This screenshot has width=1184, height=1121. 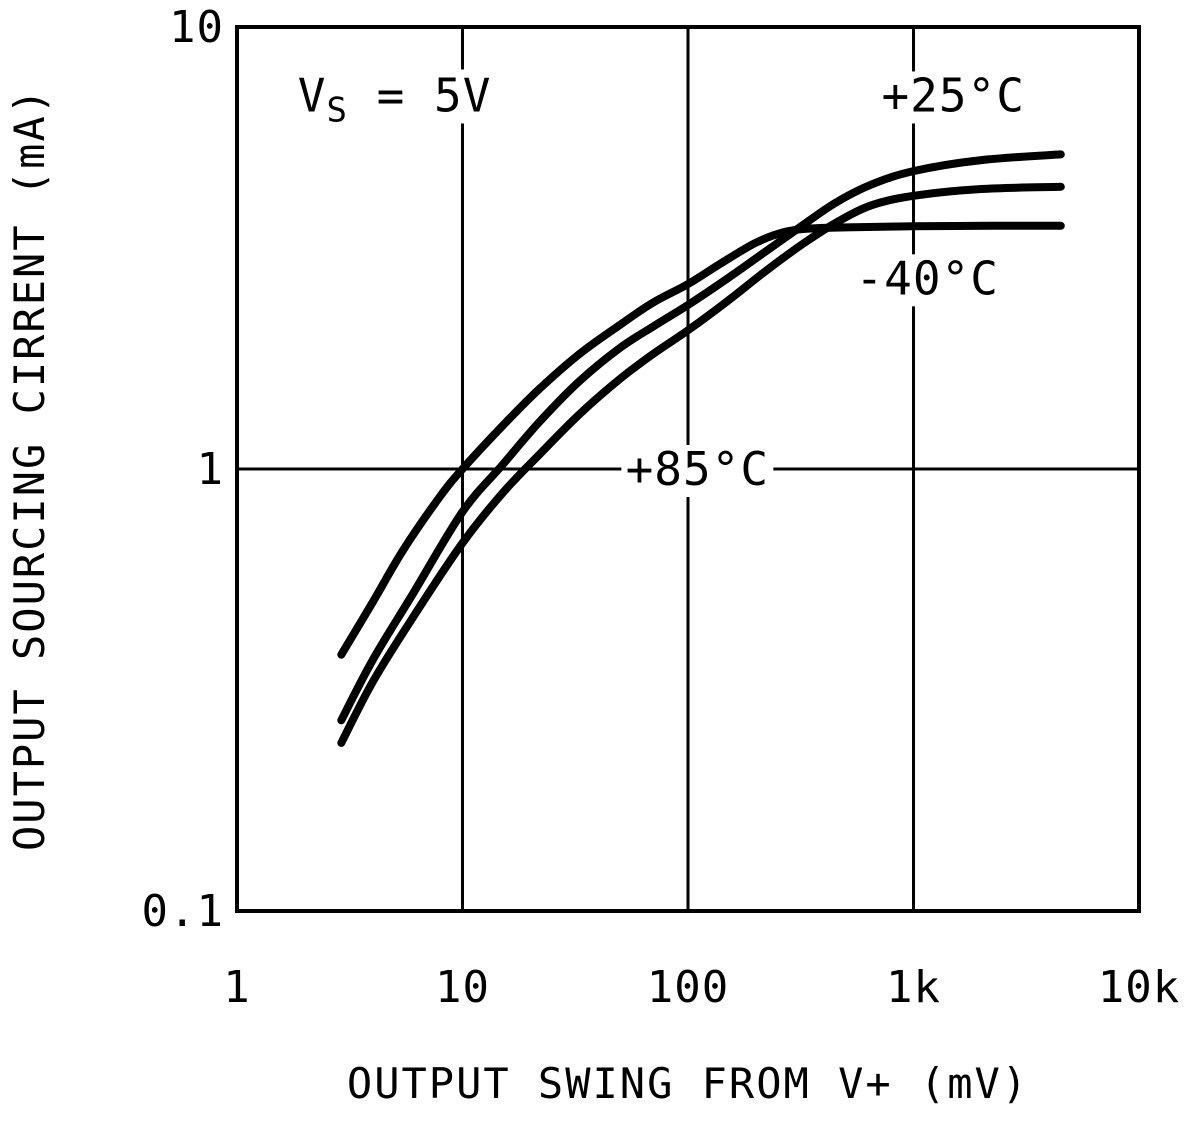 What do you see at coordinates (29, 469) in the screenshot?
I see `y-axis-title: OUTPUT SOURCING CIRRENT (mA)` at bounding box center [29, 469].